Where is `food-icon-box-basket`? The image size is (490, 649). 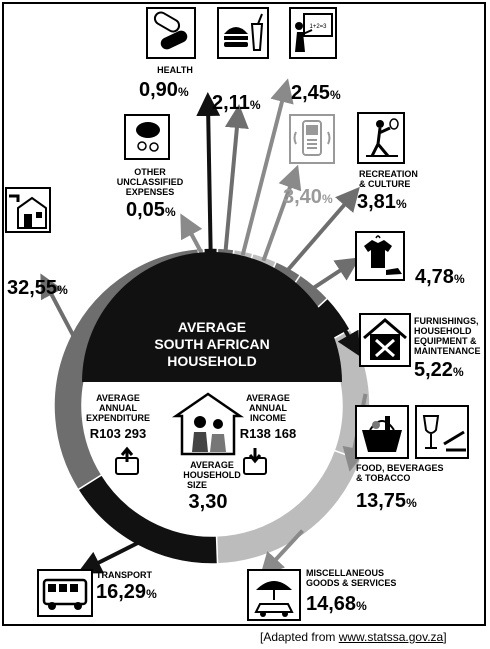
food-icon-box-basket is located at coordinates (382, 432).